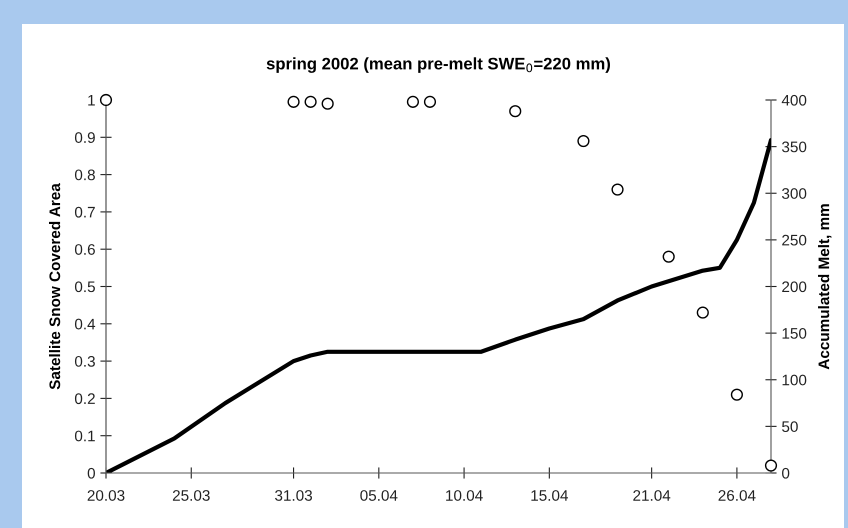 Image resolution: width=848 pixels, height=528 pixels. Describe the element at coordinates (790, 426) in the screenshot. I see `y2-tick-label: 50` at that location.